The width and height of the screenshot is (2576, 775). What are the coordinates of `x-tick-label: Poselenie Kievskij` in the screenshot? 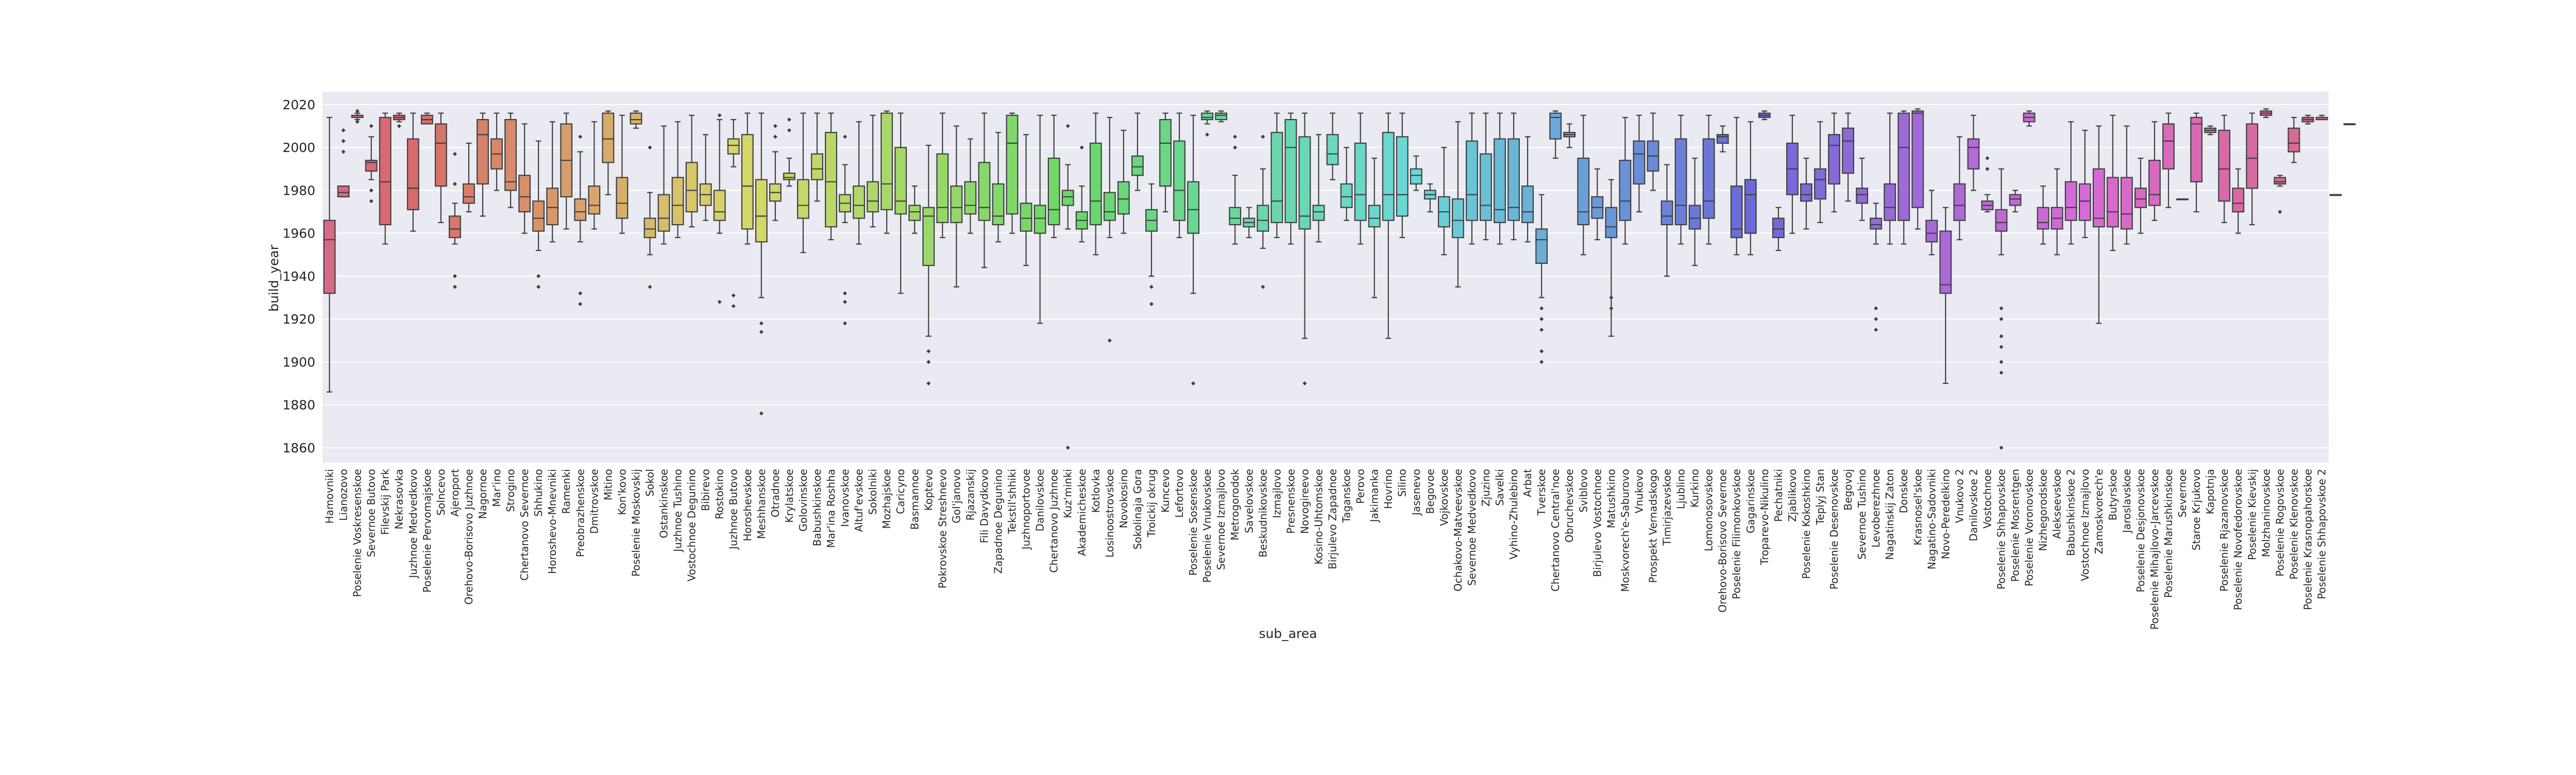 It's located at (2252, 514).